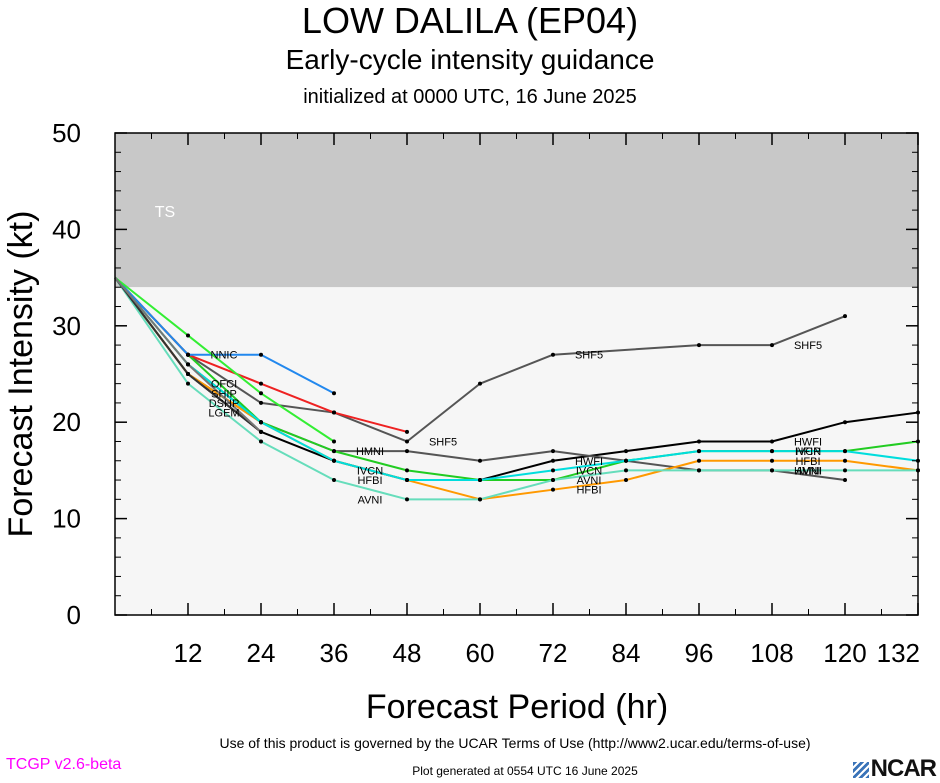  What do you see at coordinates (589, 462) in the screenshot?
I see `series-name-label: HWFI` at bounding box center [589, 462].